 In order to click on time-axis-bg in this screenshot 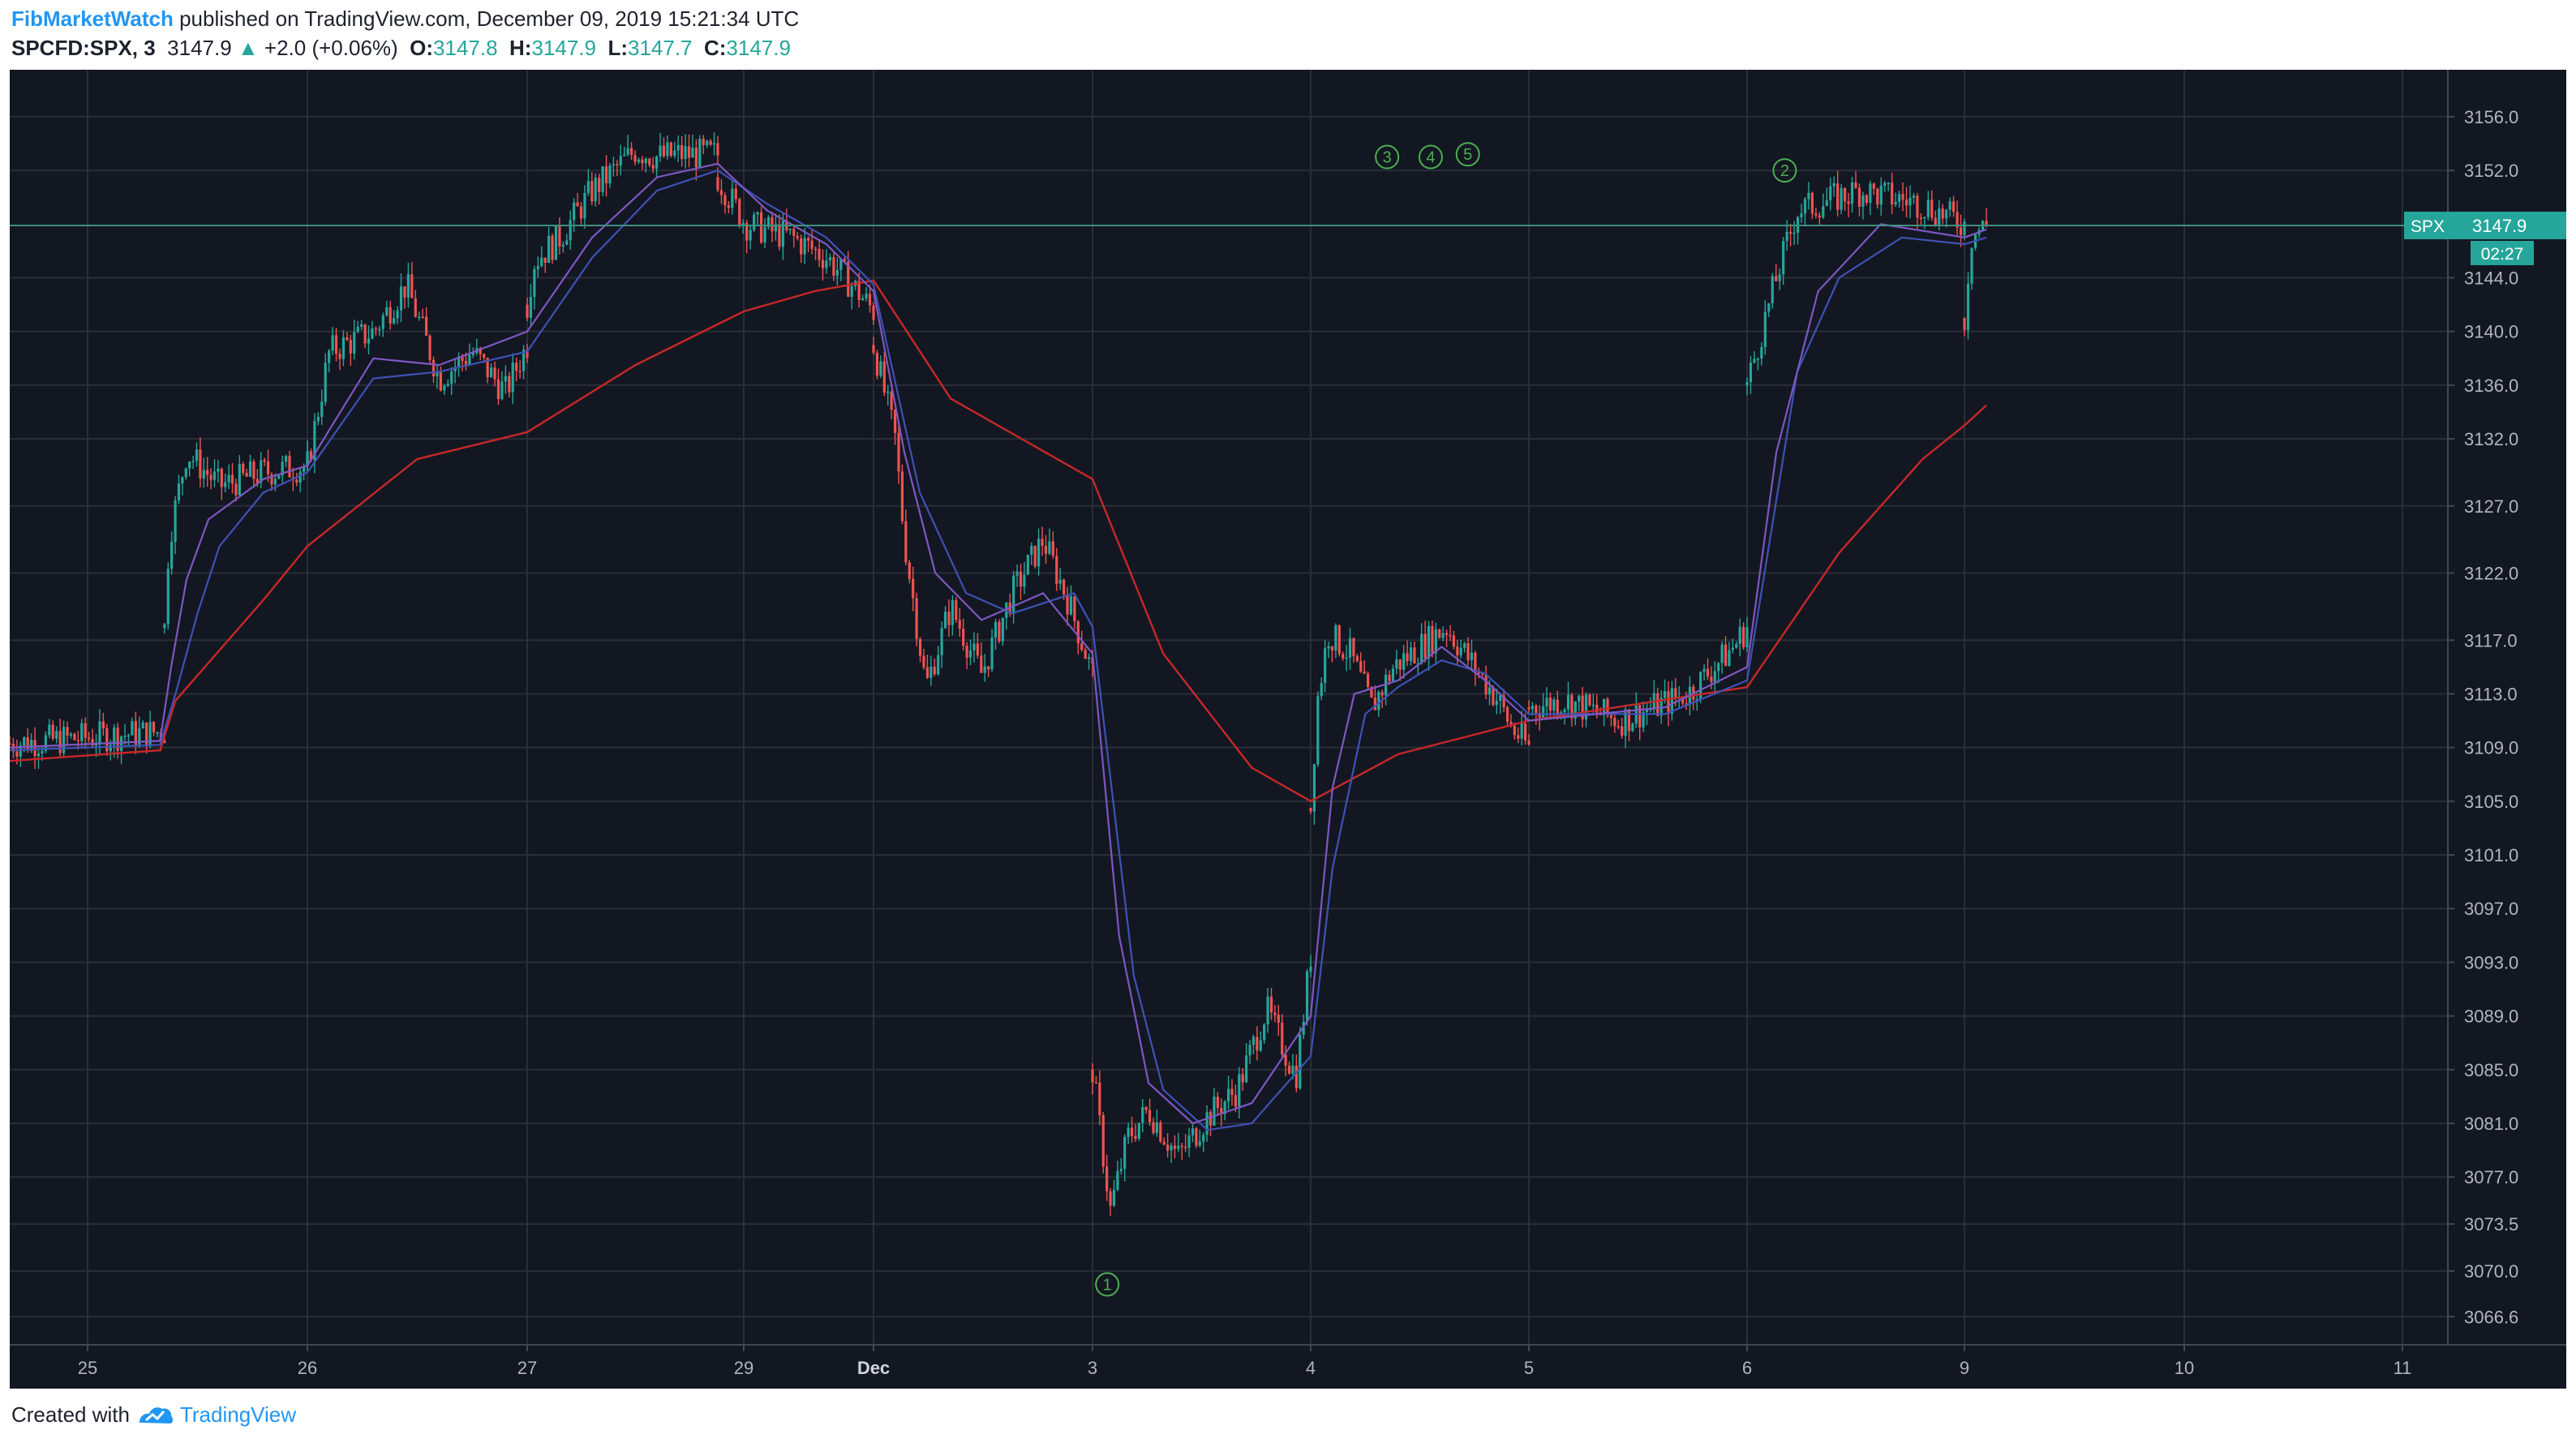, I will do `click(1288, 1367)`.